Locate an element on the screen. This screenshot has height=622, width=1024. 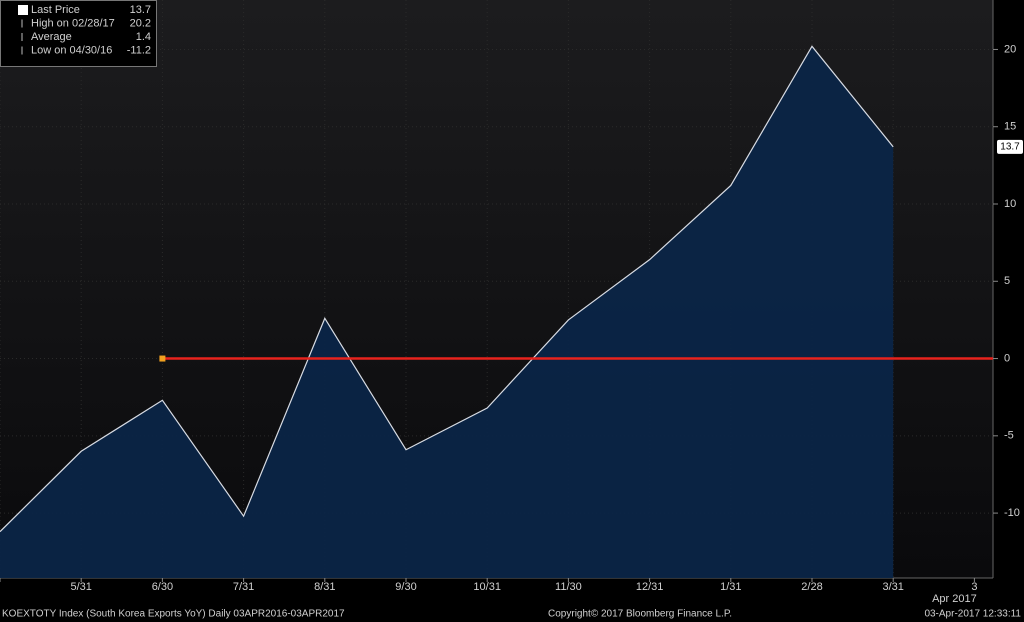
reference-anchor is located at coordinates (162, 358).